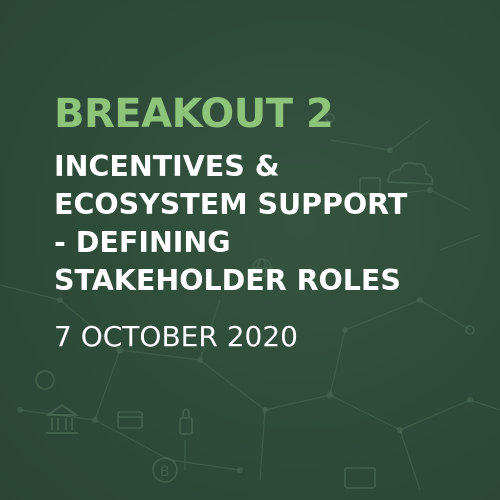 The width and height of the screenshot is (500, 500). I want to click on title-line: ECOSYSTEM SUPPORT, so click(231, 204).